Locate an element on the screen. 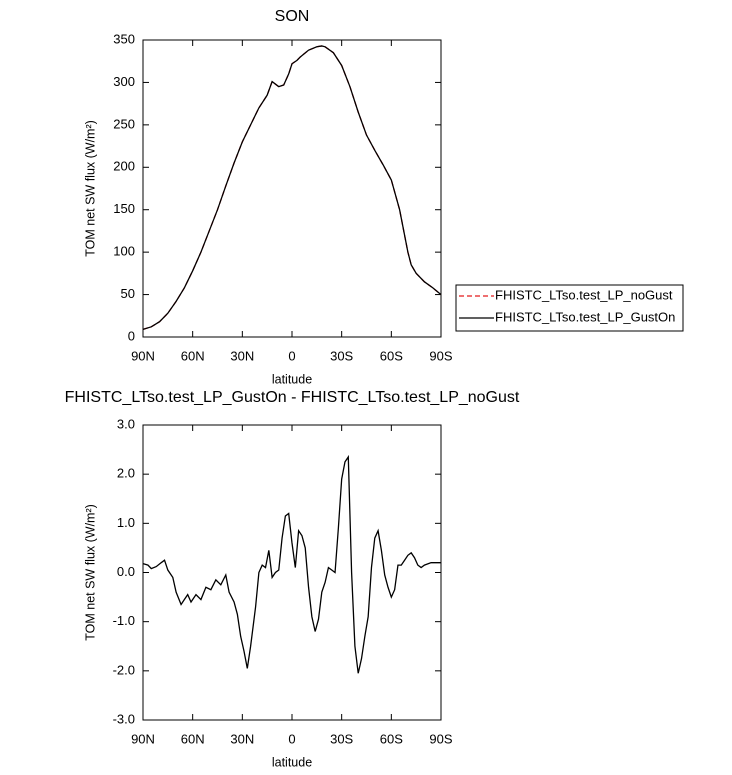 The width and height of the screenshot is (732, 775). y-tick-label: 2.0 is located at coordinates (126, 473).